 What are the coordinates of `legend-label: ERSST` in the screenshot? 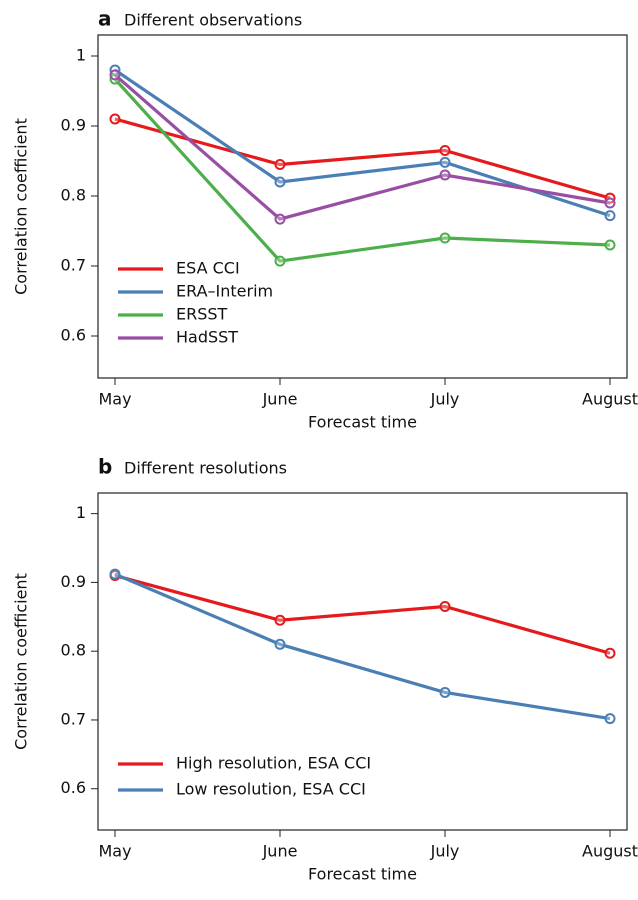 It's located at (202, 314).